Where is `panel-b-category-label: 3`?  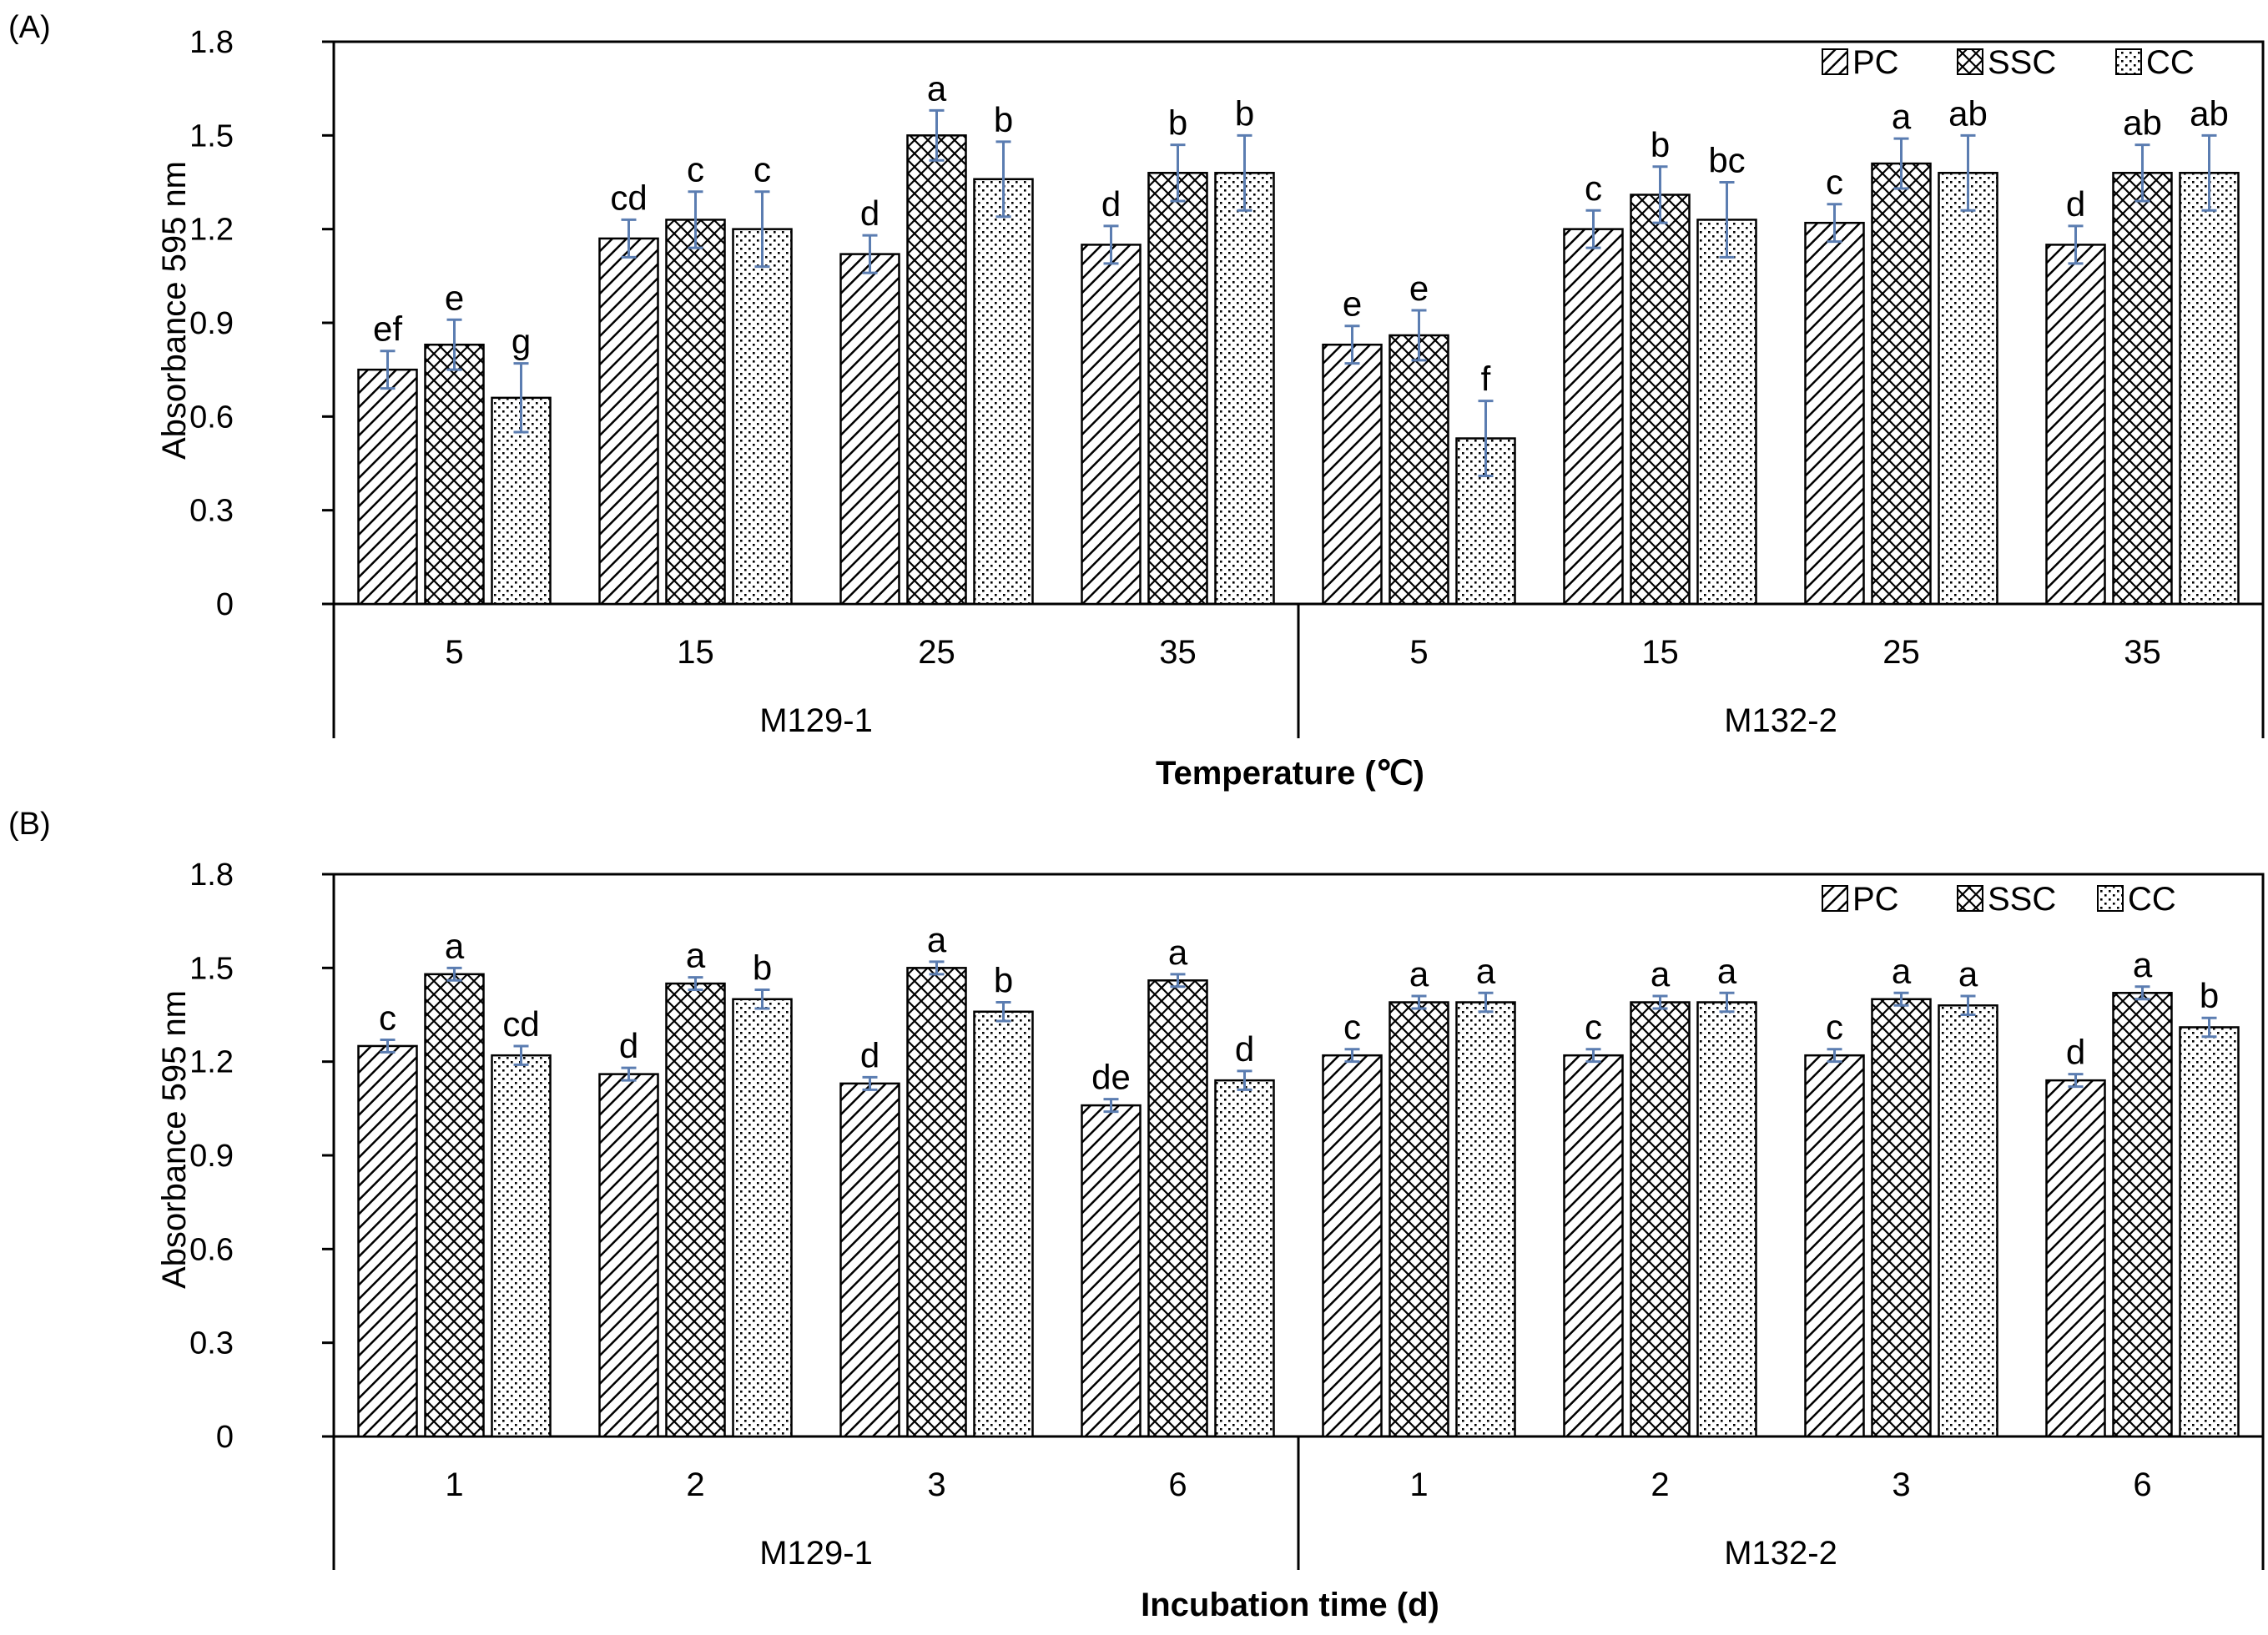
panel-b-category-label: 3 is located at coordinates (936, 1484).